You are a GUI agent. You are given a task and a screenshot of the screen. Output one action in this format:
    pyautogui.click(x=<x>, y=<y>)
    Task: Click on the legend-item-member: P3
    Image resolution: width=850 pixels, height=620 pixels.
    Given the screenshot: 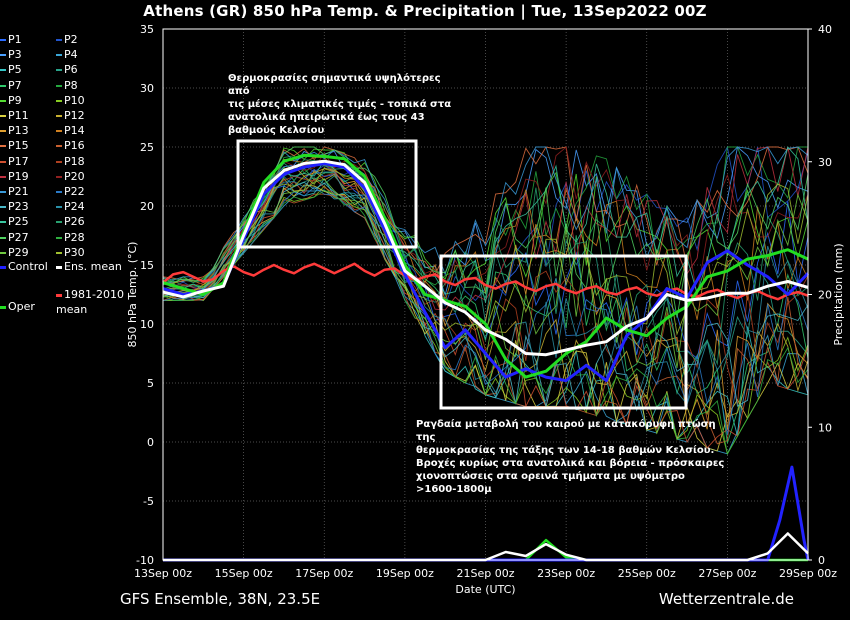 What is the action you would take?
    pyautogui.click(x=11, y=54)
    